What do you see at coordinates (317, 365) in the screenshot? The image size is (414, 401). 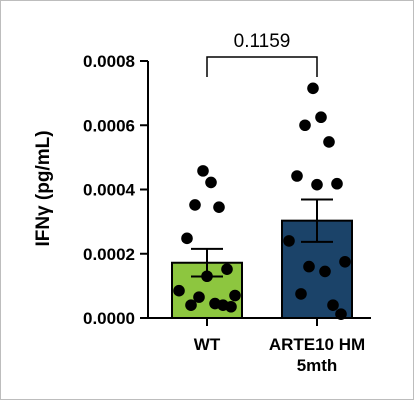 I see `x-tick-label-1-1: 5mth` at bounding box center [317, 365].